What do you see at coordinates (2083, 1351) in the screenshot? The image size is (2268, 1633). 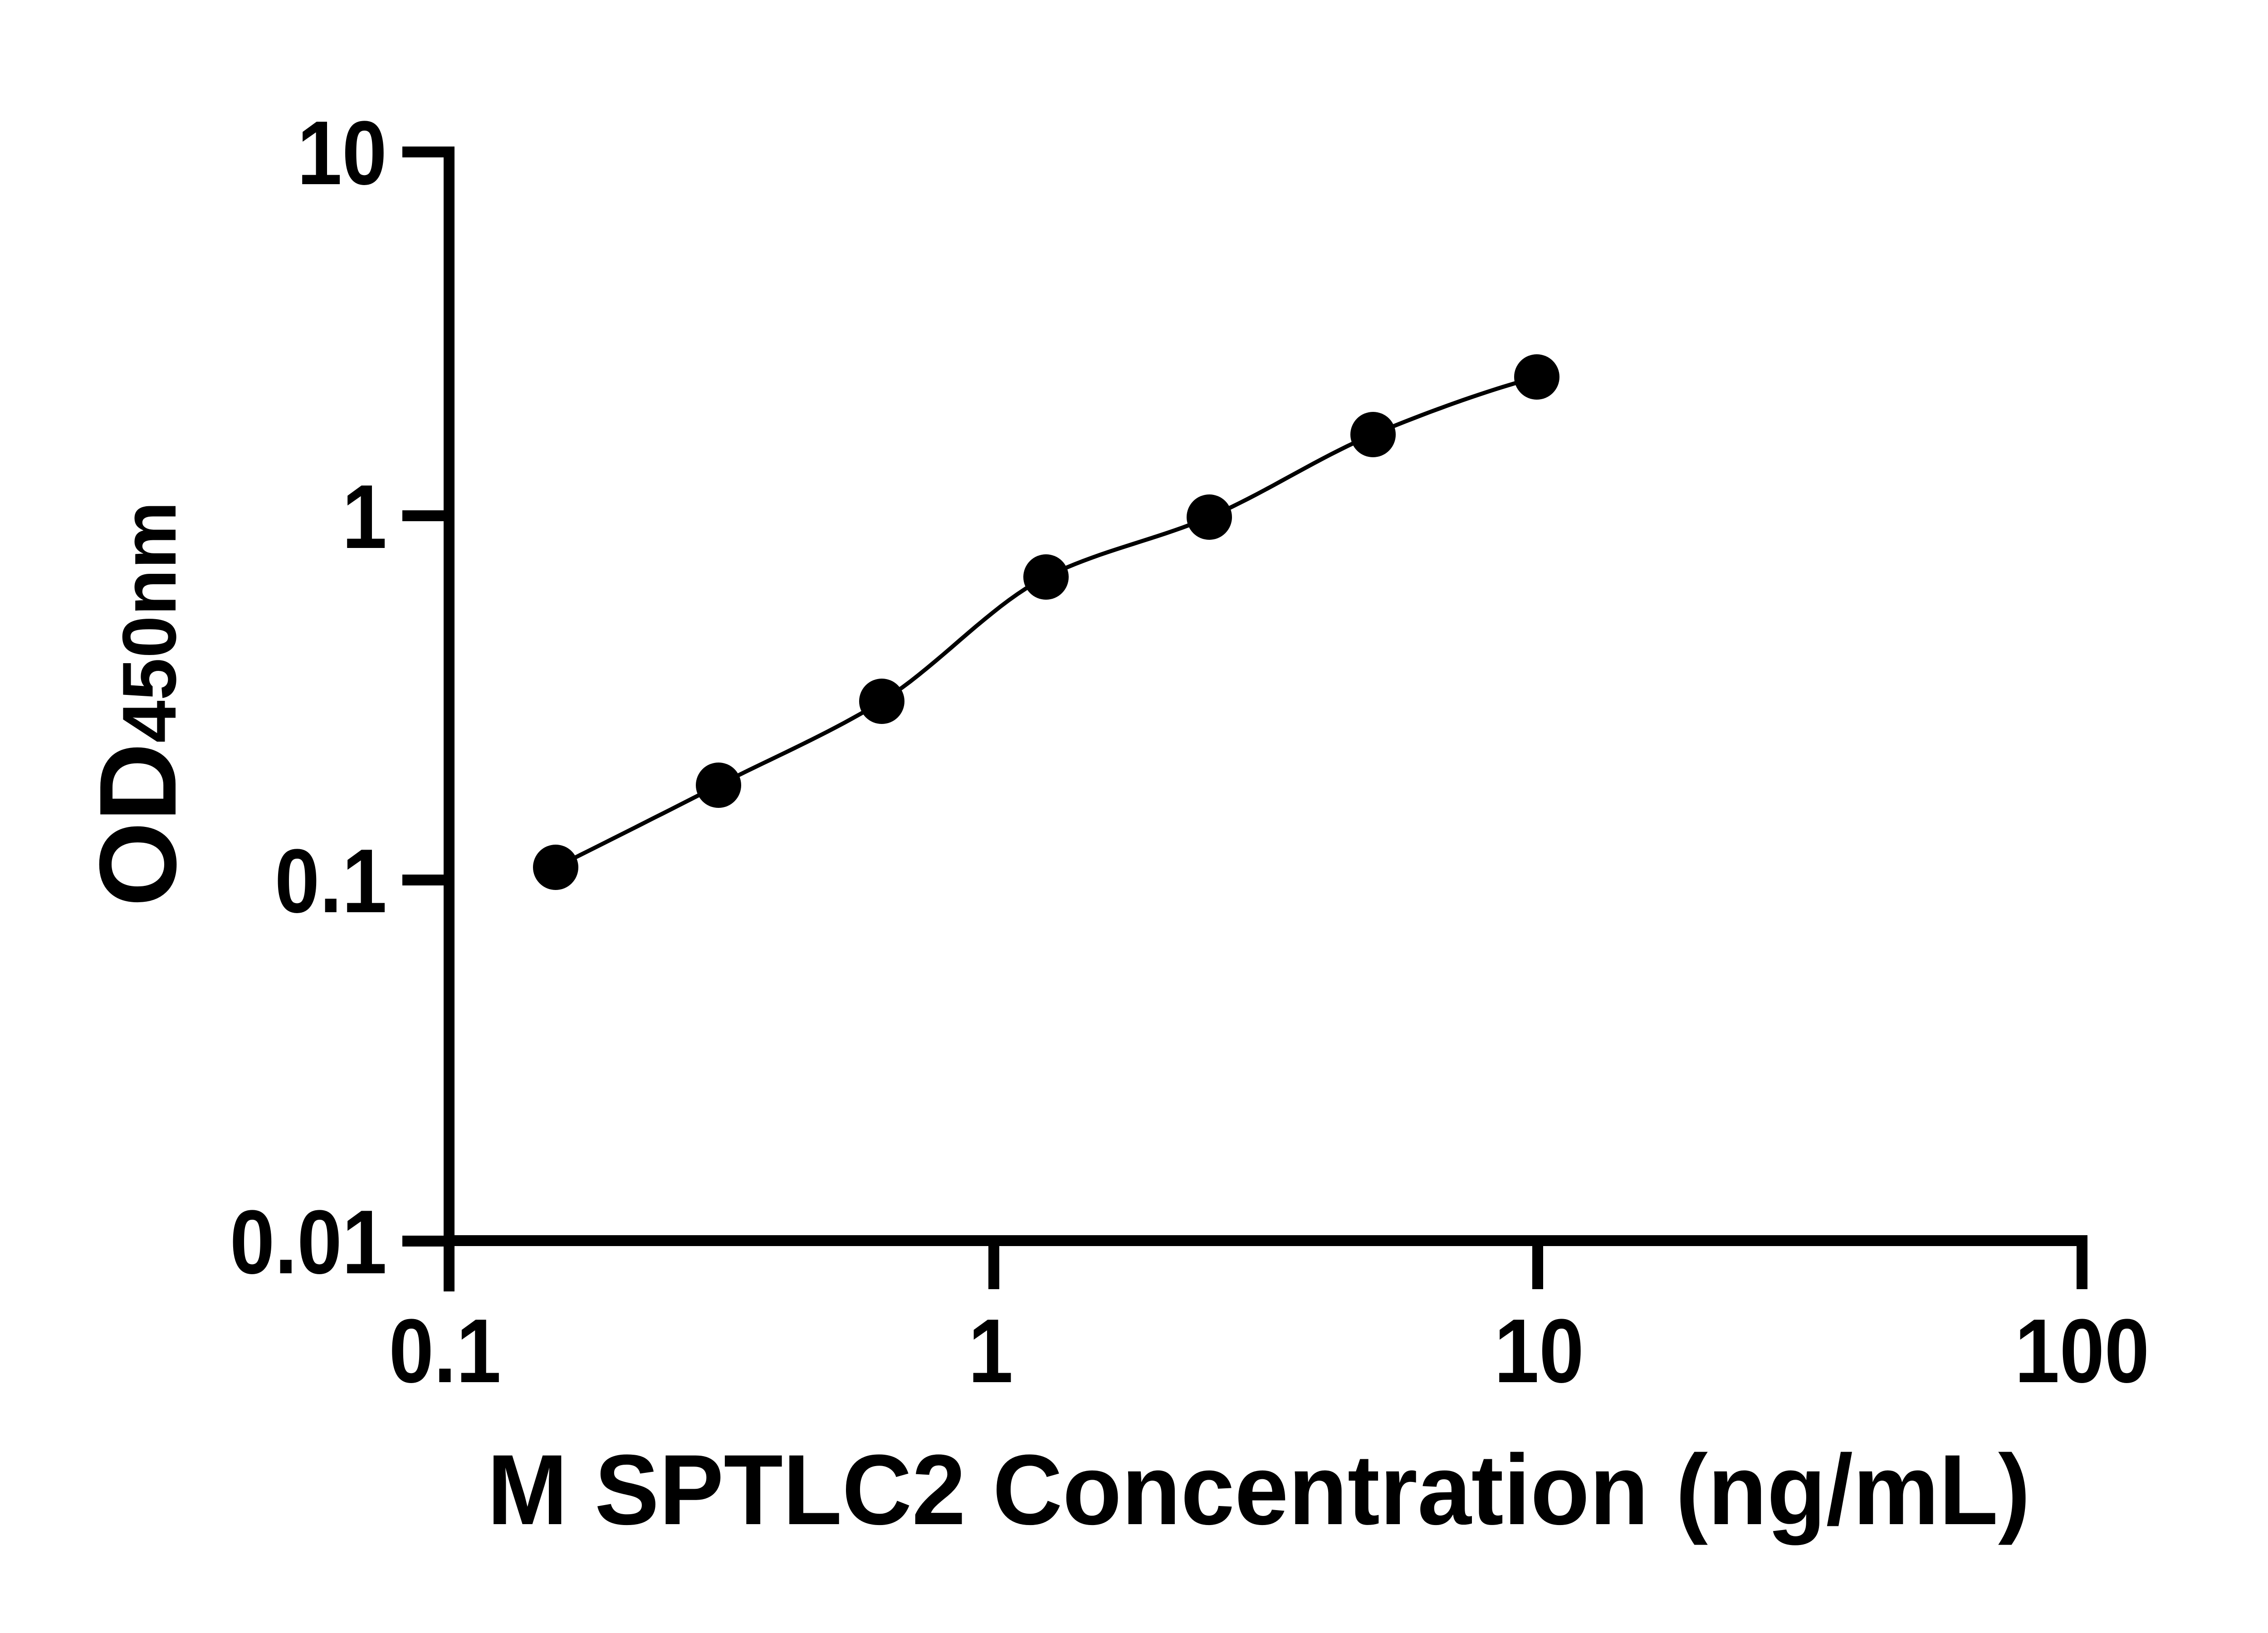 I see `svg-text: 100` at bounding box center [2083, 1351].